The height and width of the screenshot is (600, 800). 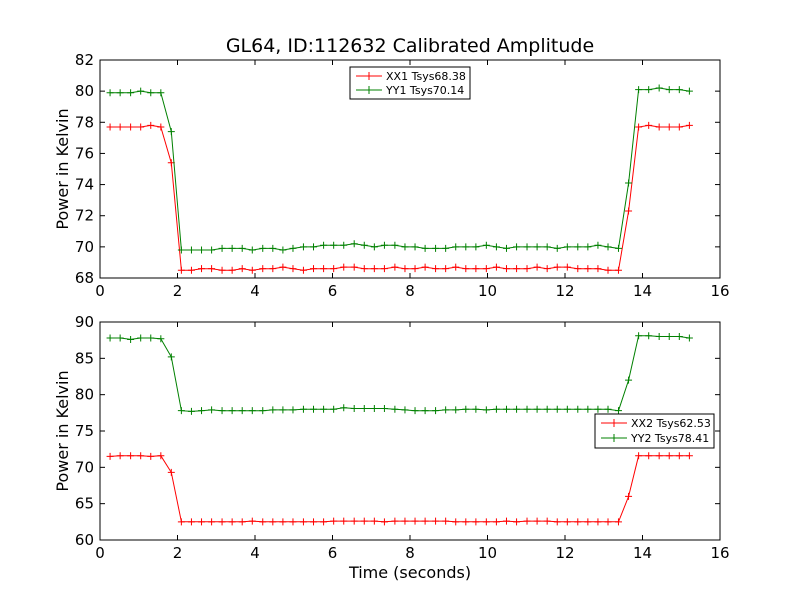 I want to click on bottom-legend: XX2 Tsys62.53 YY2 Tsys78.41, so click(x=654, y=431).